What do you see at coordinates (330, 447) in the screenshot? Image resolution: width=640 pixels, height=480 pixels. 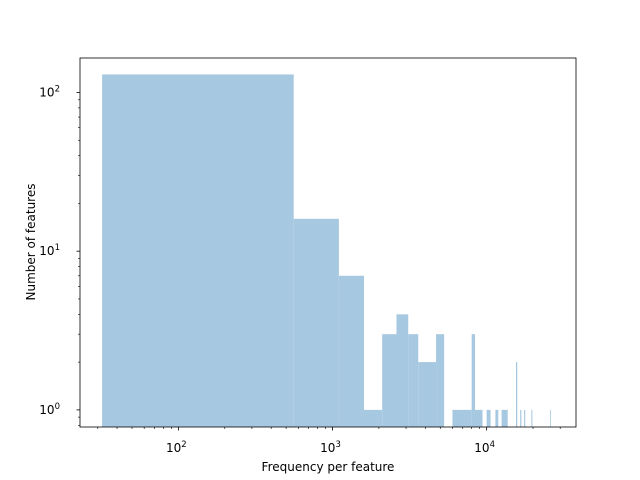 I see `x-tick-label-1: 103` at bounding box center [330, 447].